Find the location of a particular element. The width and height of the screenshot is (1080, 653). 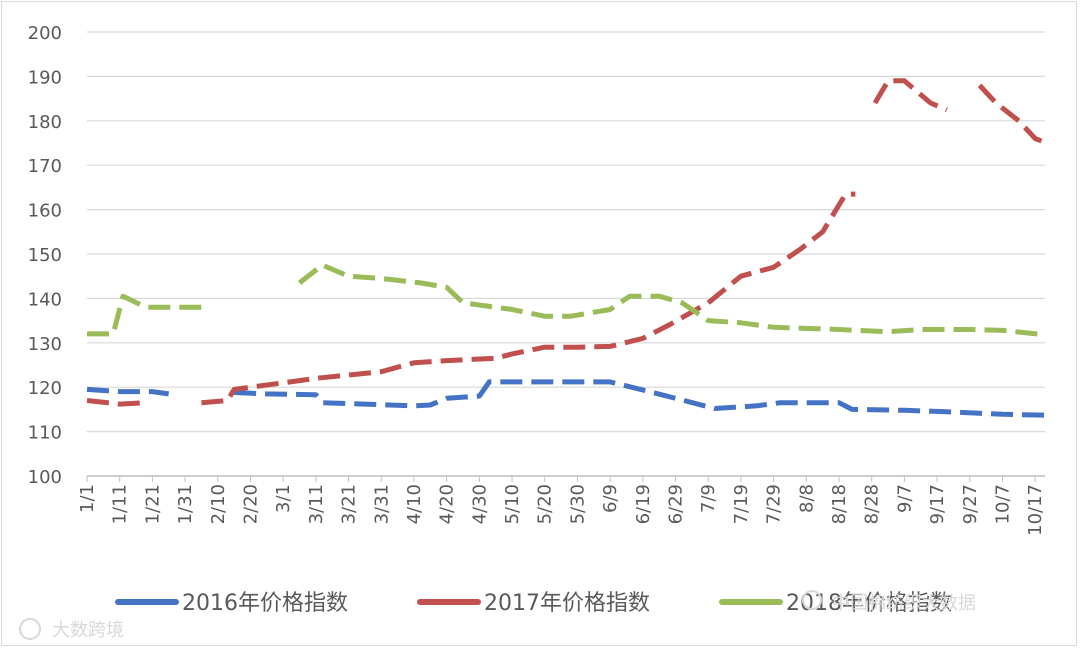

watermarks: 大数跨境 中国棉纺织大数据 is located at coordinates (497, 615).